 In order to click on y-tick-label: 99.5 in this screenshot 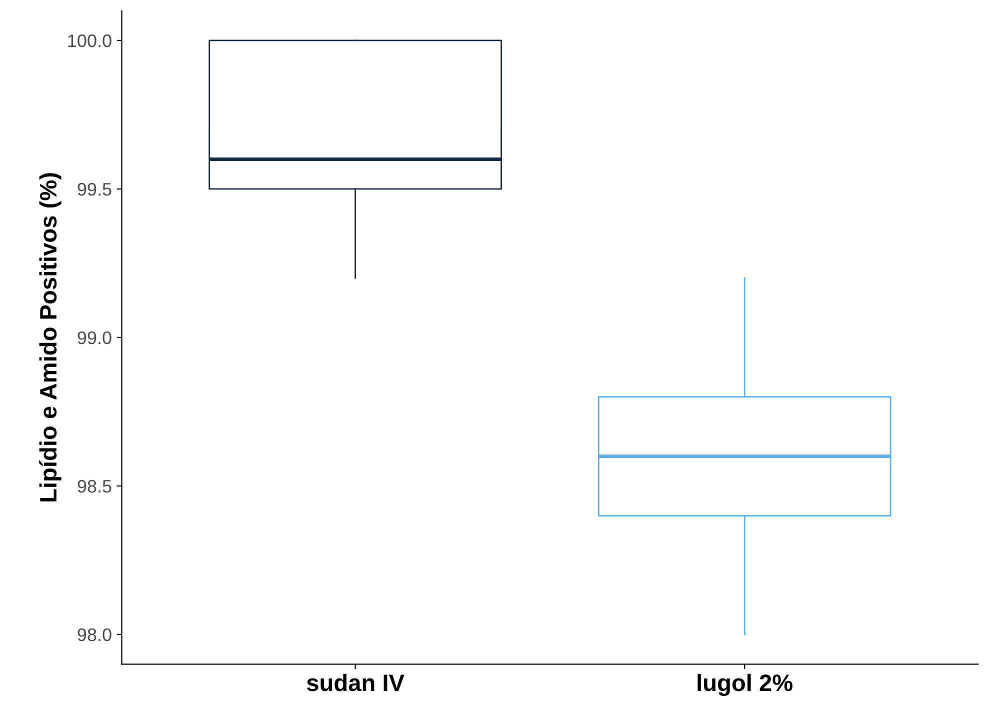, I will do `click(95, 189)`.